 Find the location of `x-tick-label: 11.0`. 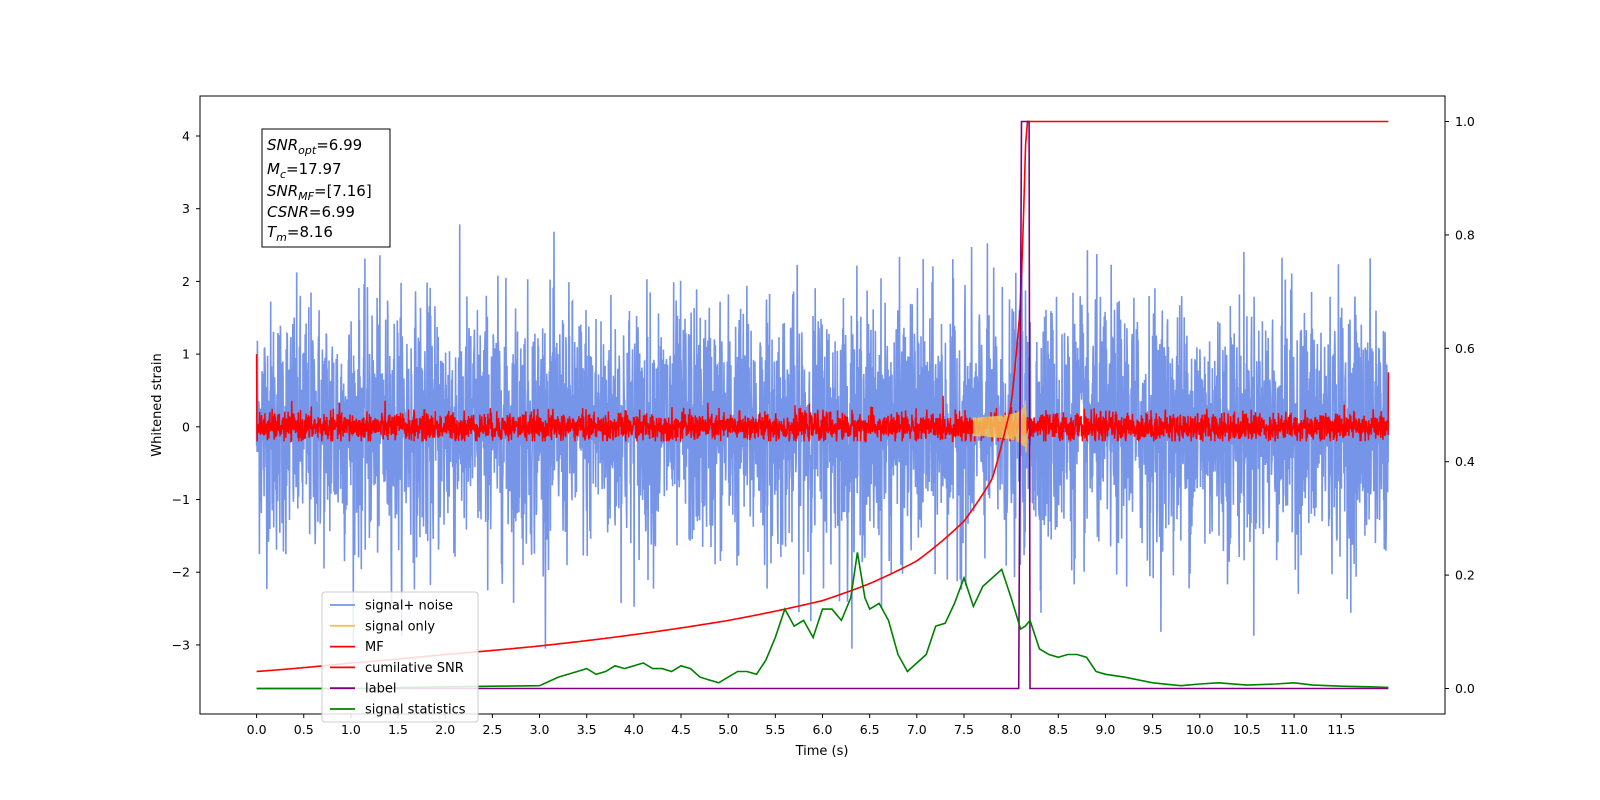

x-tick-label: 11.0 is located at coordinates (1294, 729).